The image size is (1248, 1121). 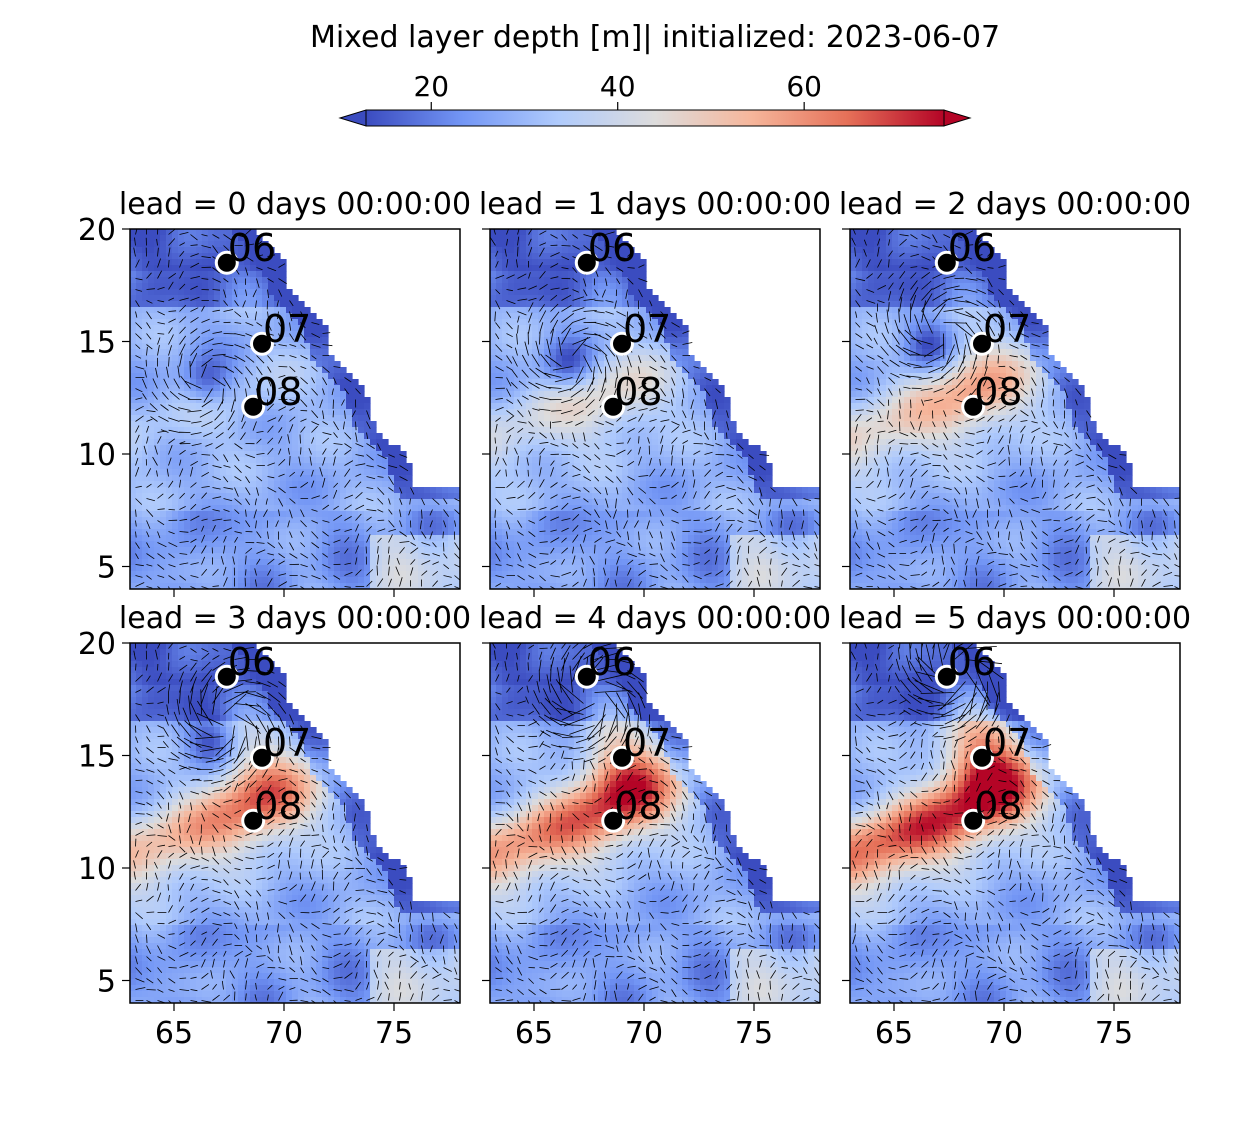 What do you see at coordinates (655, 618) in the screenshot?
I see `panel-title: lead = 4 days 00:00:00` at bounding box center [655, 618].